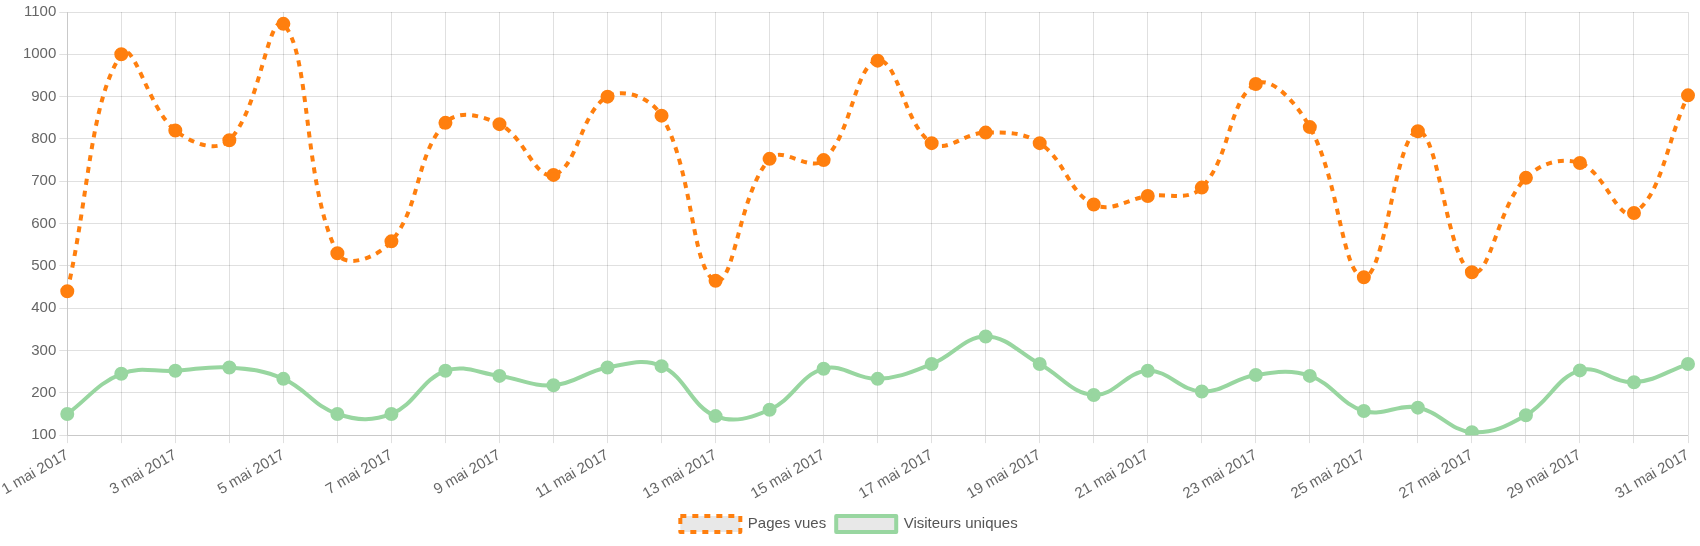 Image resolution: width=1700 pixels, height=546 pixels. What do you see at coordinates (35, 471) in the screenshot?
I see `x-tick-label: 1 mai 2017` at bounding box center [35, 471].